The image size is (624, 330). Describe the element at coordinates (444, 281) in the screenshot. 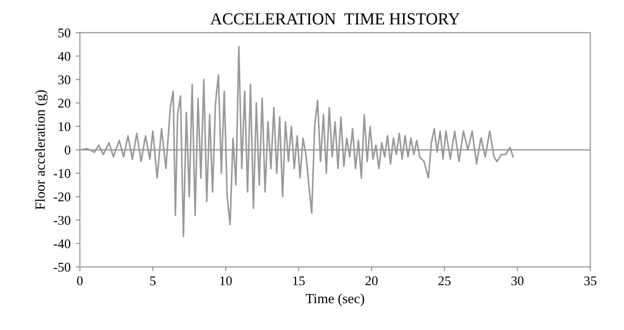

I see `x-tick-label: 25` at that location.